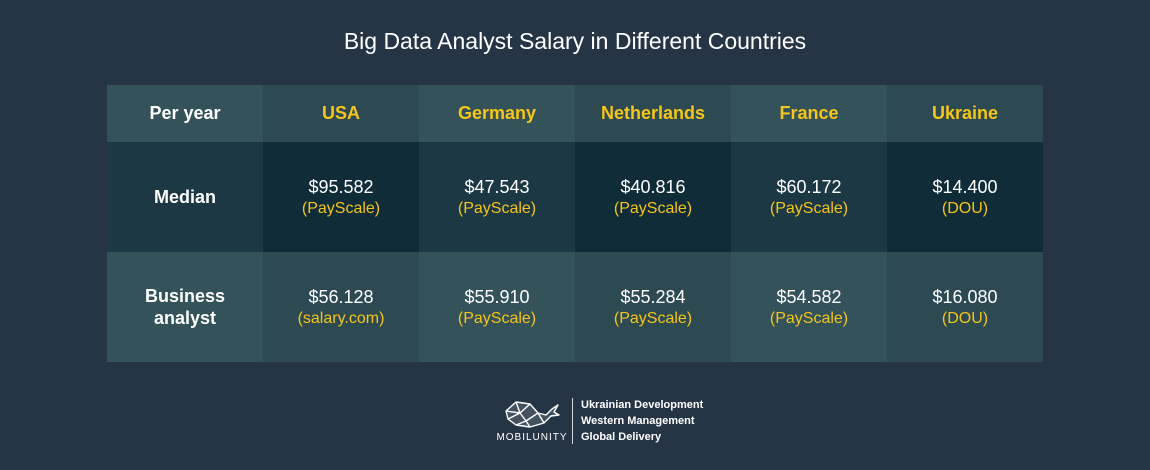 This screenshot has height=470, width=1150. What do you see at coordinates (185, 113) in the screenshot?
I see `header-corner-label: Per year` at bounding box center [185, 113].